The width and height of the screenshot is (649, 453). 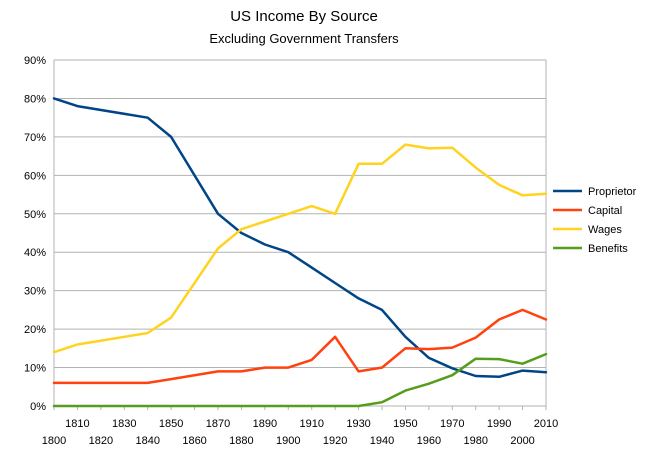 I want to click on y-tick-label: 40%, so click(x=35, y=253).